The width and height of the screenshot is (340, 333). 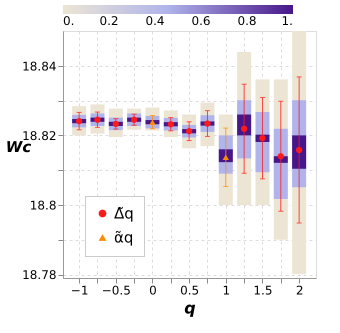 What do you see at coordinates (39, 66) in the screenshot?
I see `y-tick-label: 18.84` at bounding box center [39, 66].